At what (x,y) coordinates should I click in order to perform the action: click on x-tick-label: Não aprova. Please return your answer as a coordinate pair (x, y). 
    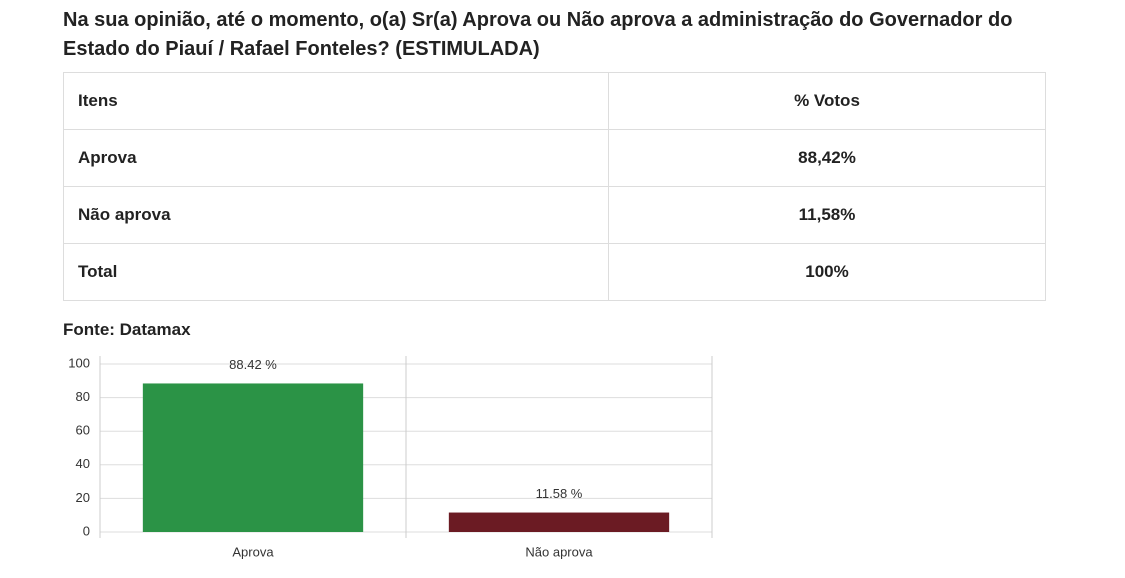
    Looking at the image, I should click on (559, 551).